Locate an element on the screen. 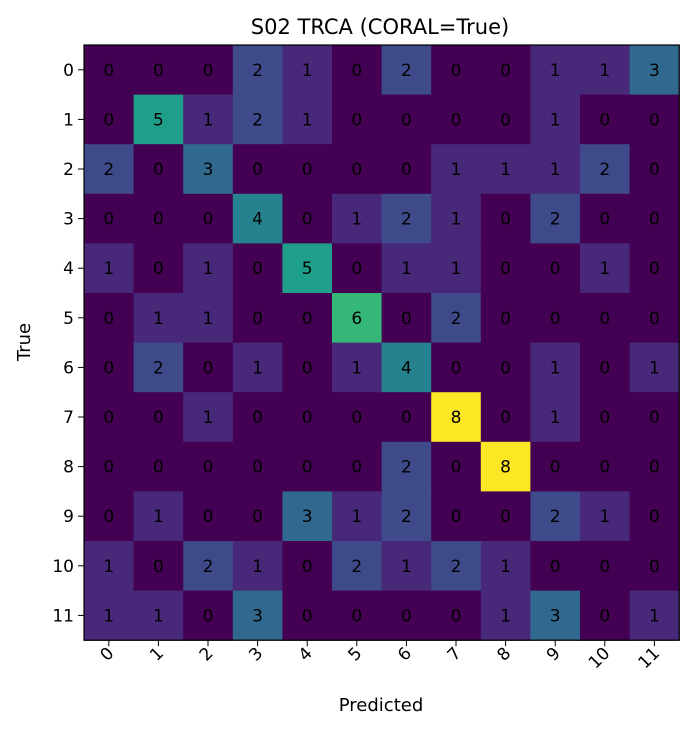 The height and width of the screenshot is (731, 693). x-tick-label: 4 is located at coordinates (306, 655).